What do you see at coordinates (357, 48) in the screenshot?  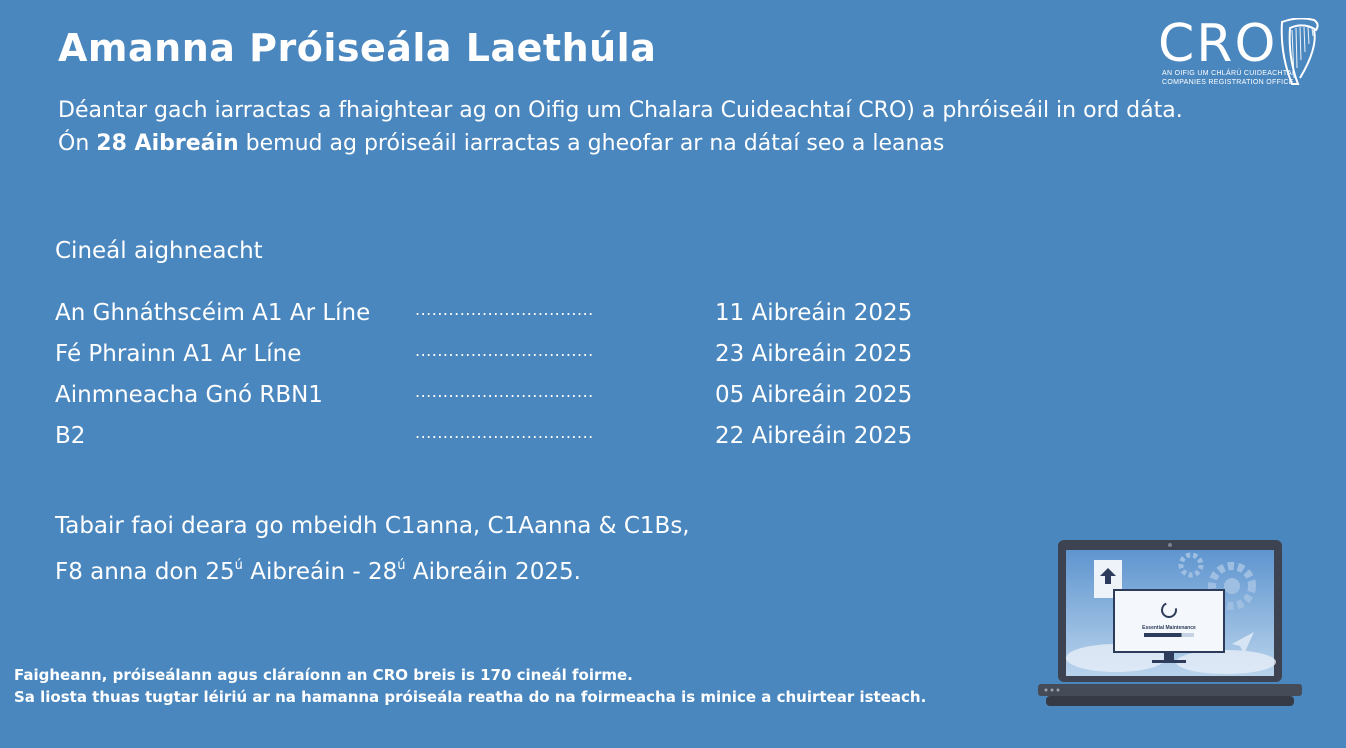 I see `page-title: Amanna Próiseála Laethúla` at bounding box center [357, 48].